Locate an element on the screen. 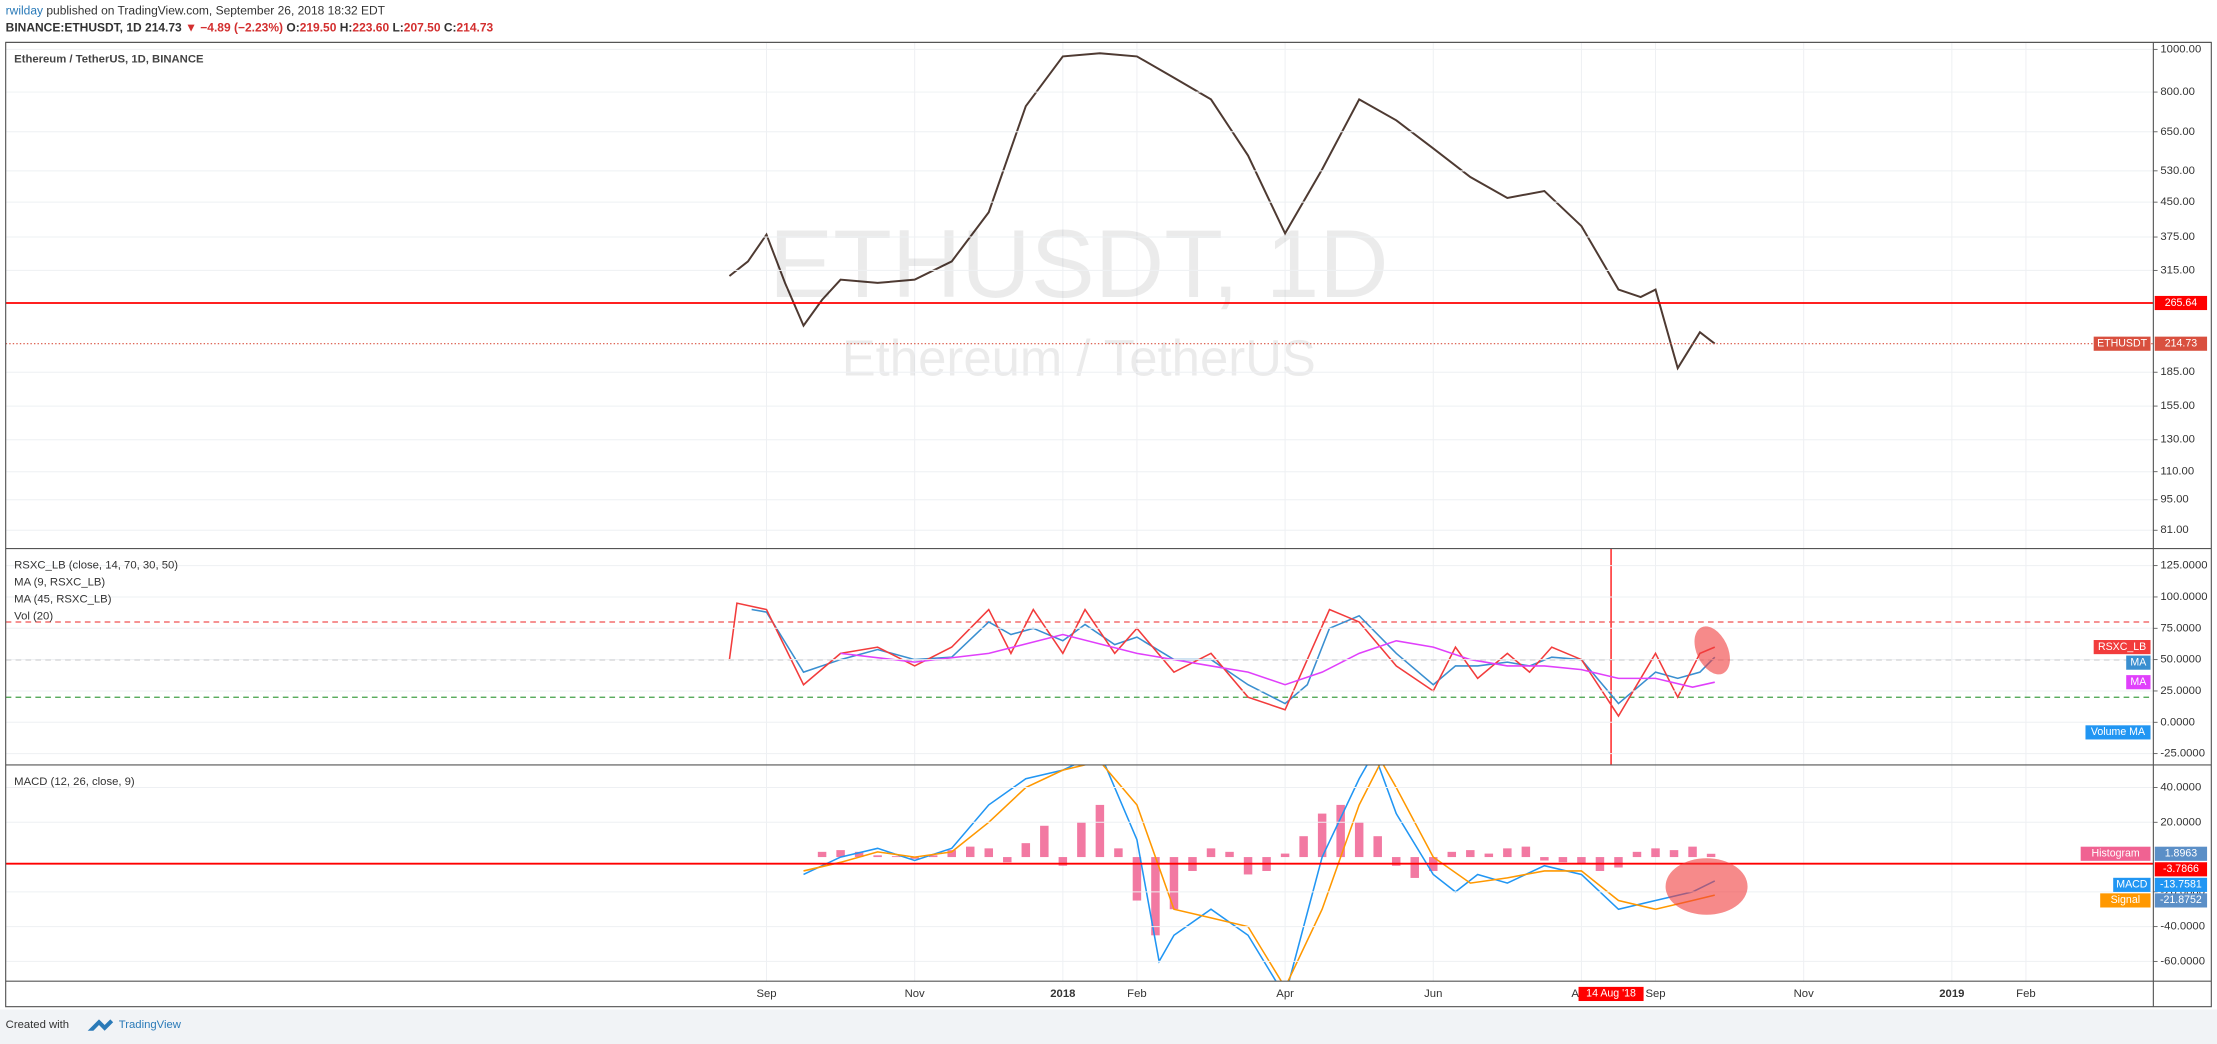  x-tick-label: 2018 is located at coordinates (1062, 994).